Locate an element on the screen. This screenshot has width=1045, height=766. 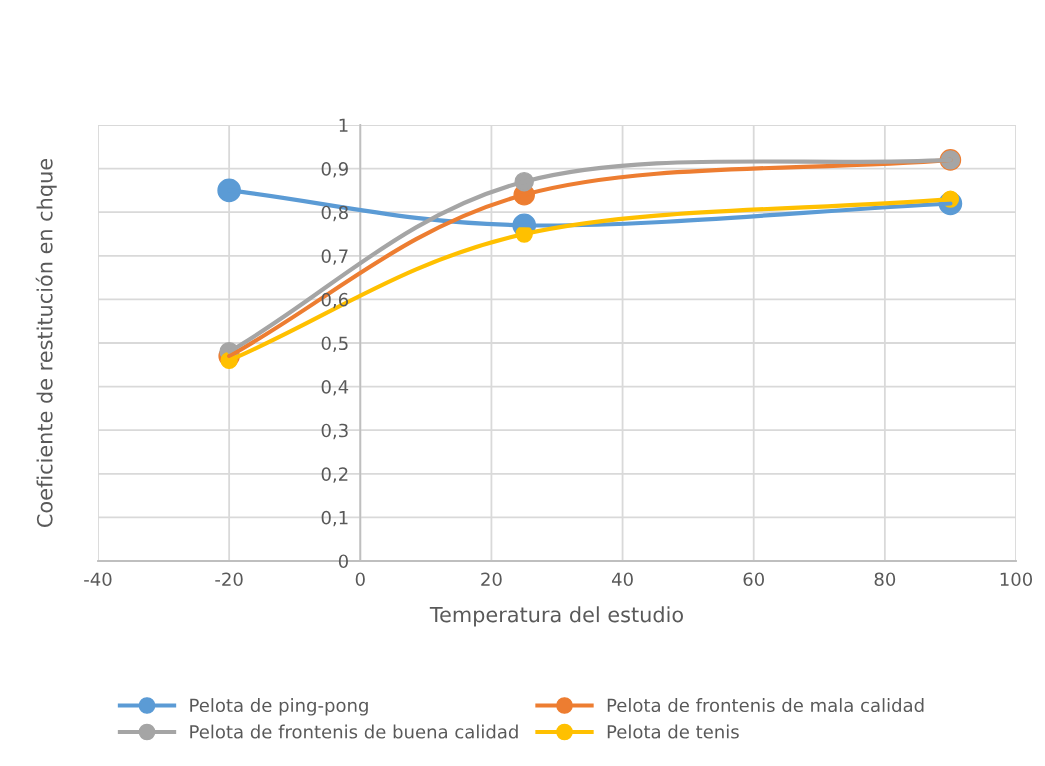
legend-label: Pelota de ping-pong is located at coordinates (279, 707).